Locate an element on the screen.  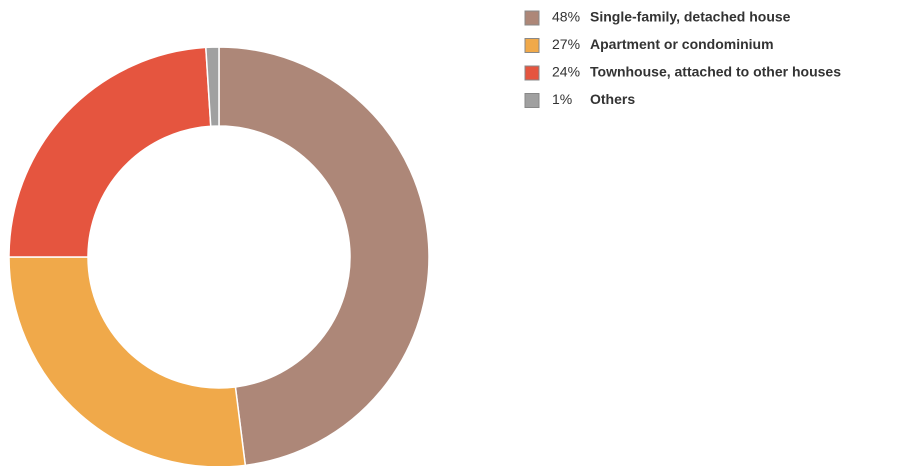
legend-label: Townhouse, attached to other houses is located at coordinates (715, 72).